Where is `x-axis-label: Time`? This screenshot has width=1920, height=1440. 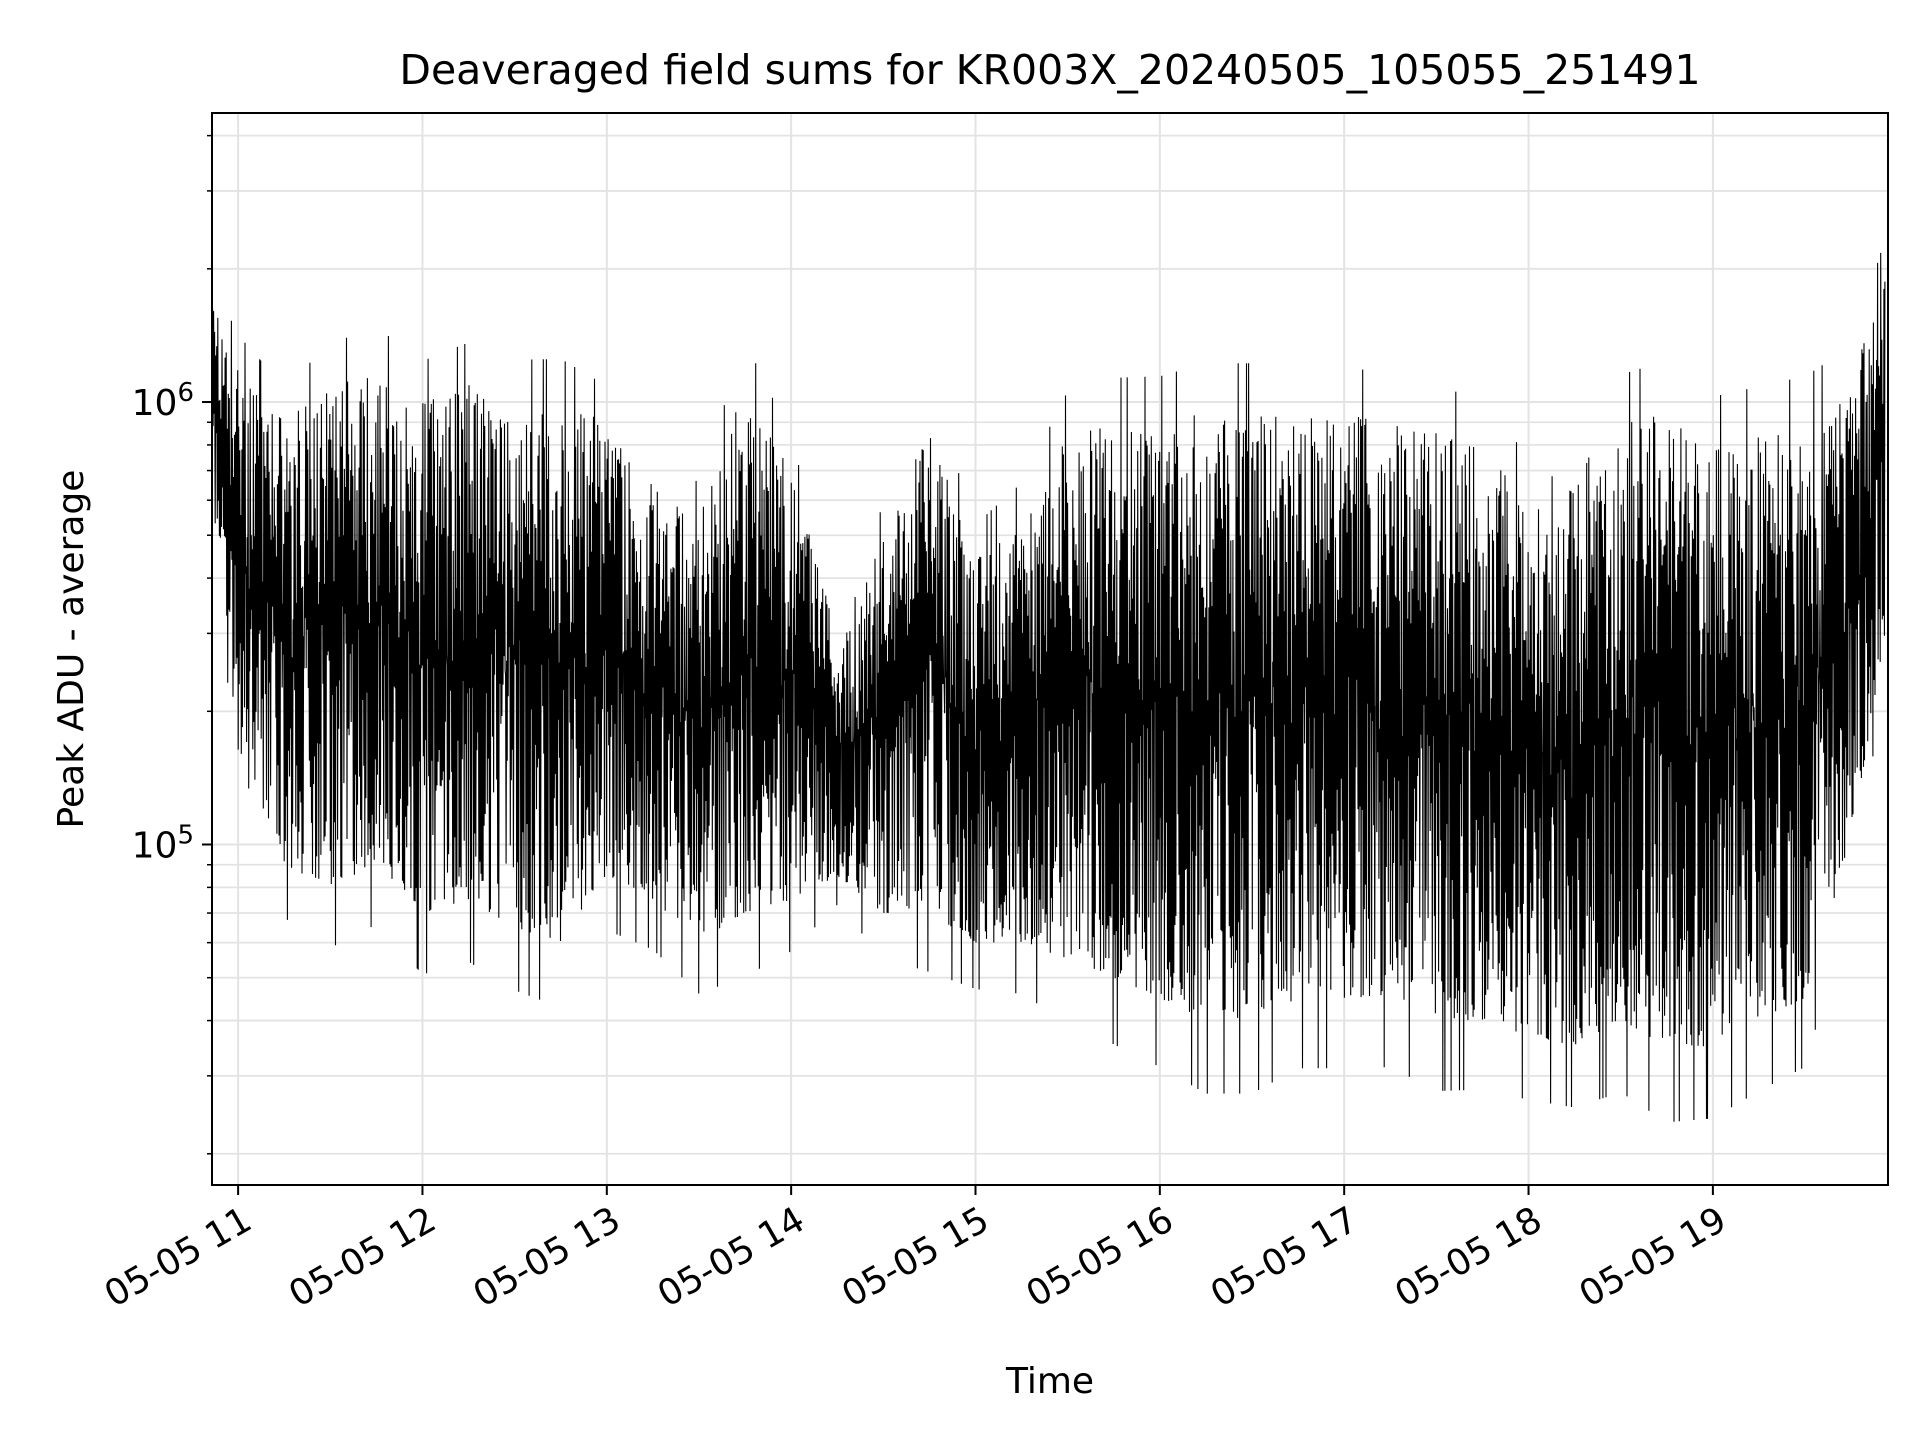
x-axis-label: Time is located at coordinates (1049, 1381).